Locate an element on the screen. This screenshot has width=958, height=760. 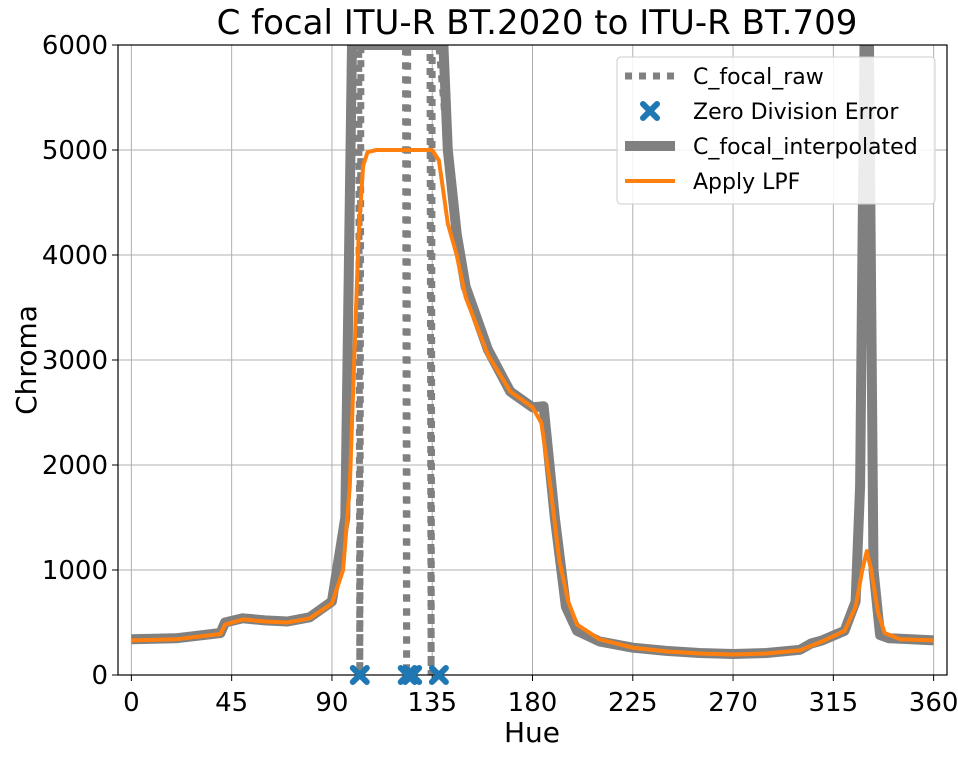
legend-item: C_focal_raw is located at coordinates (724, 77).